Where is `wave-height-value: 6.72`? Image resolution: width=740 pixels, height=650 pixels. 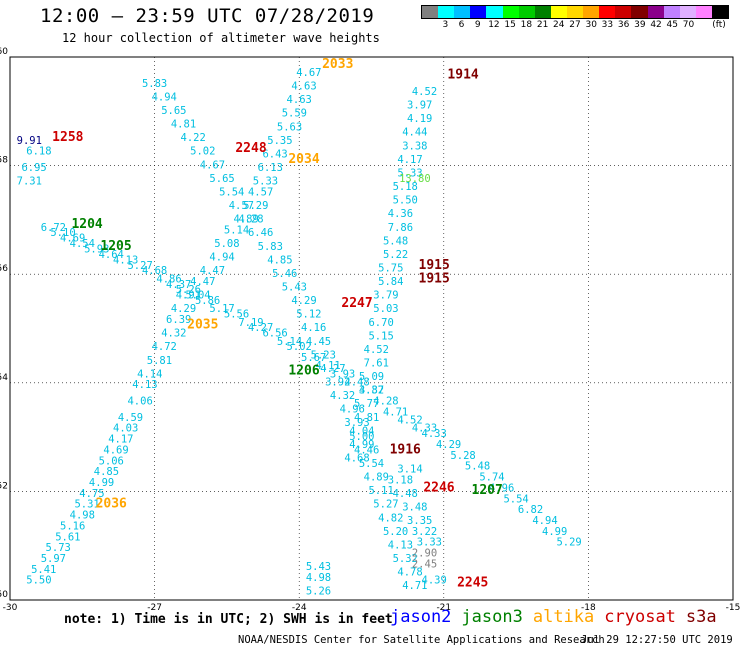
wave-height-value: 6.72 is located at coordinates (53, 228).